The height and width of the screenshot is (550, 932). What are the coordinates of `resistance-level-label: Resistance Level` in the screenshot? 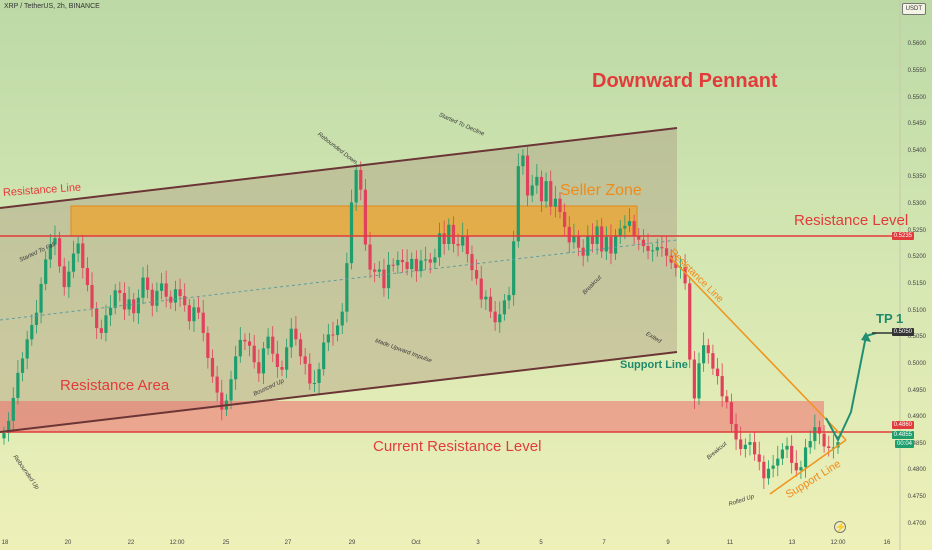 It's located at (851, 220).